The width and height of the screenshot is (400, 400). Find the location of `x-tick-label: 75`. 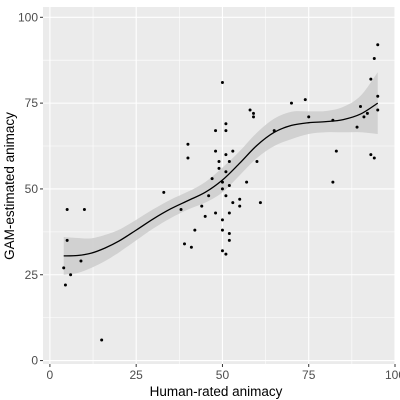

x-tick-label: 75 is located at coordinates (309, 375).